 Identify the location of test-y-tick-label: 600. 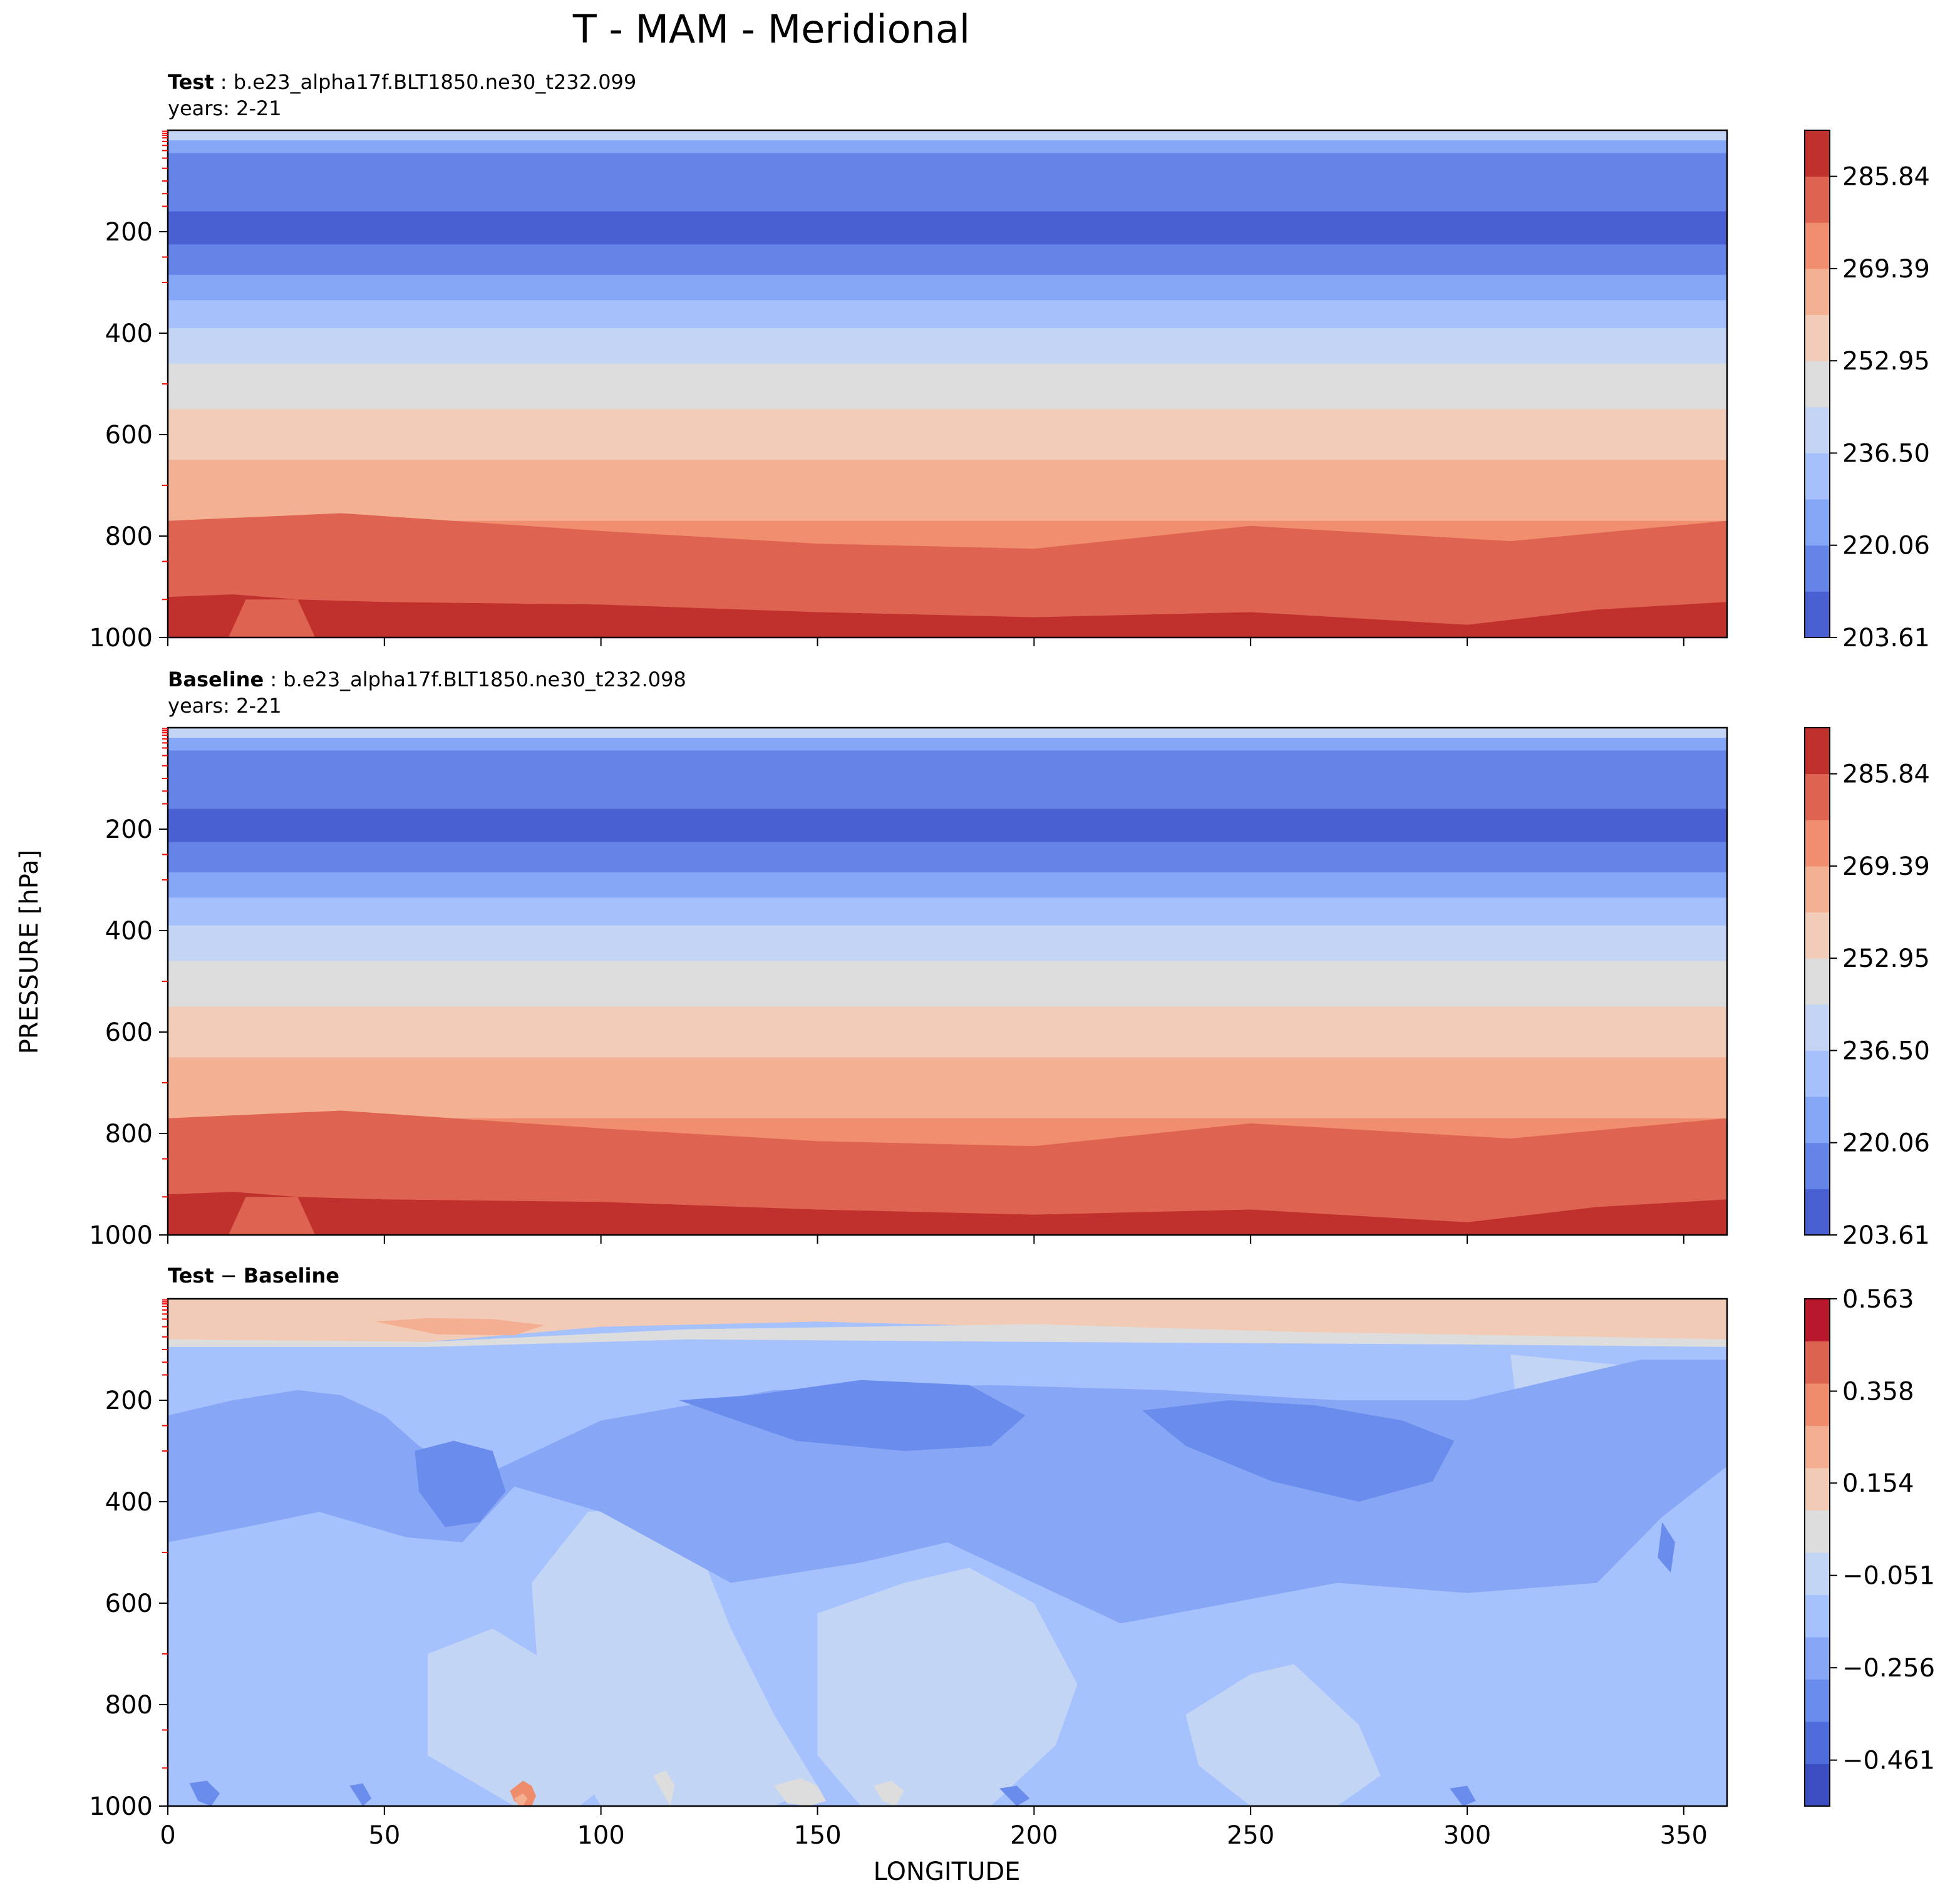
(129, 435).